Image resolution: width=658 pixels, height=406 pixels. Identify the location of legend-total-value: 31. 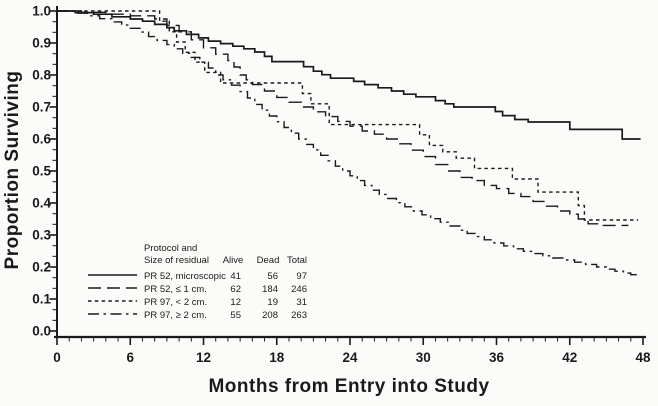
(301, 302).